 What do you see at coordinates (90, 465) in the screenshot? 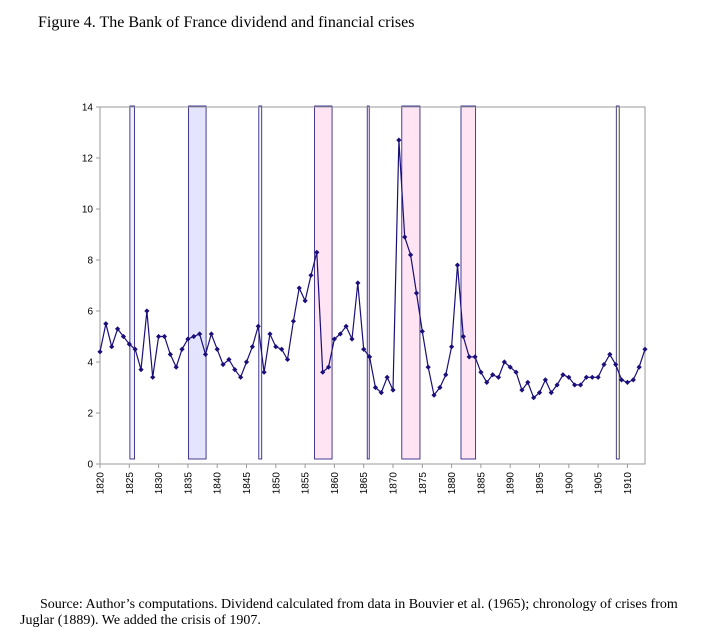
I see `y-tick-label: 0` at bounding box center [90, 465].